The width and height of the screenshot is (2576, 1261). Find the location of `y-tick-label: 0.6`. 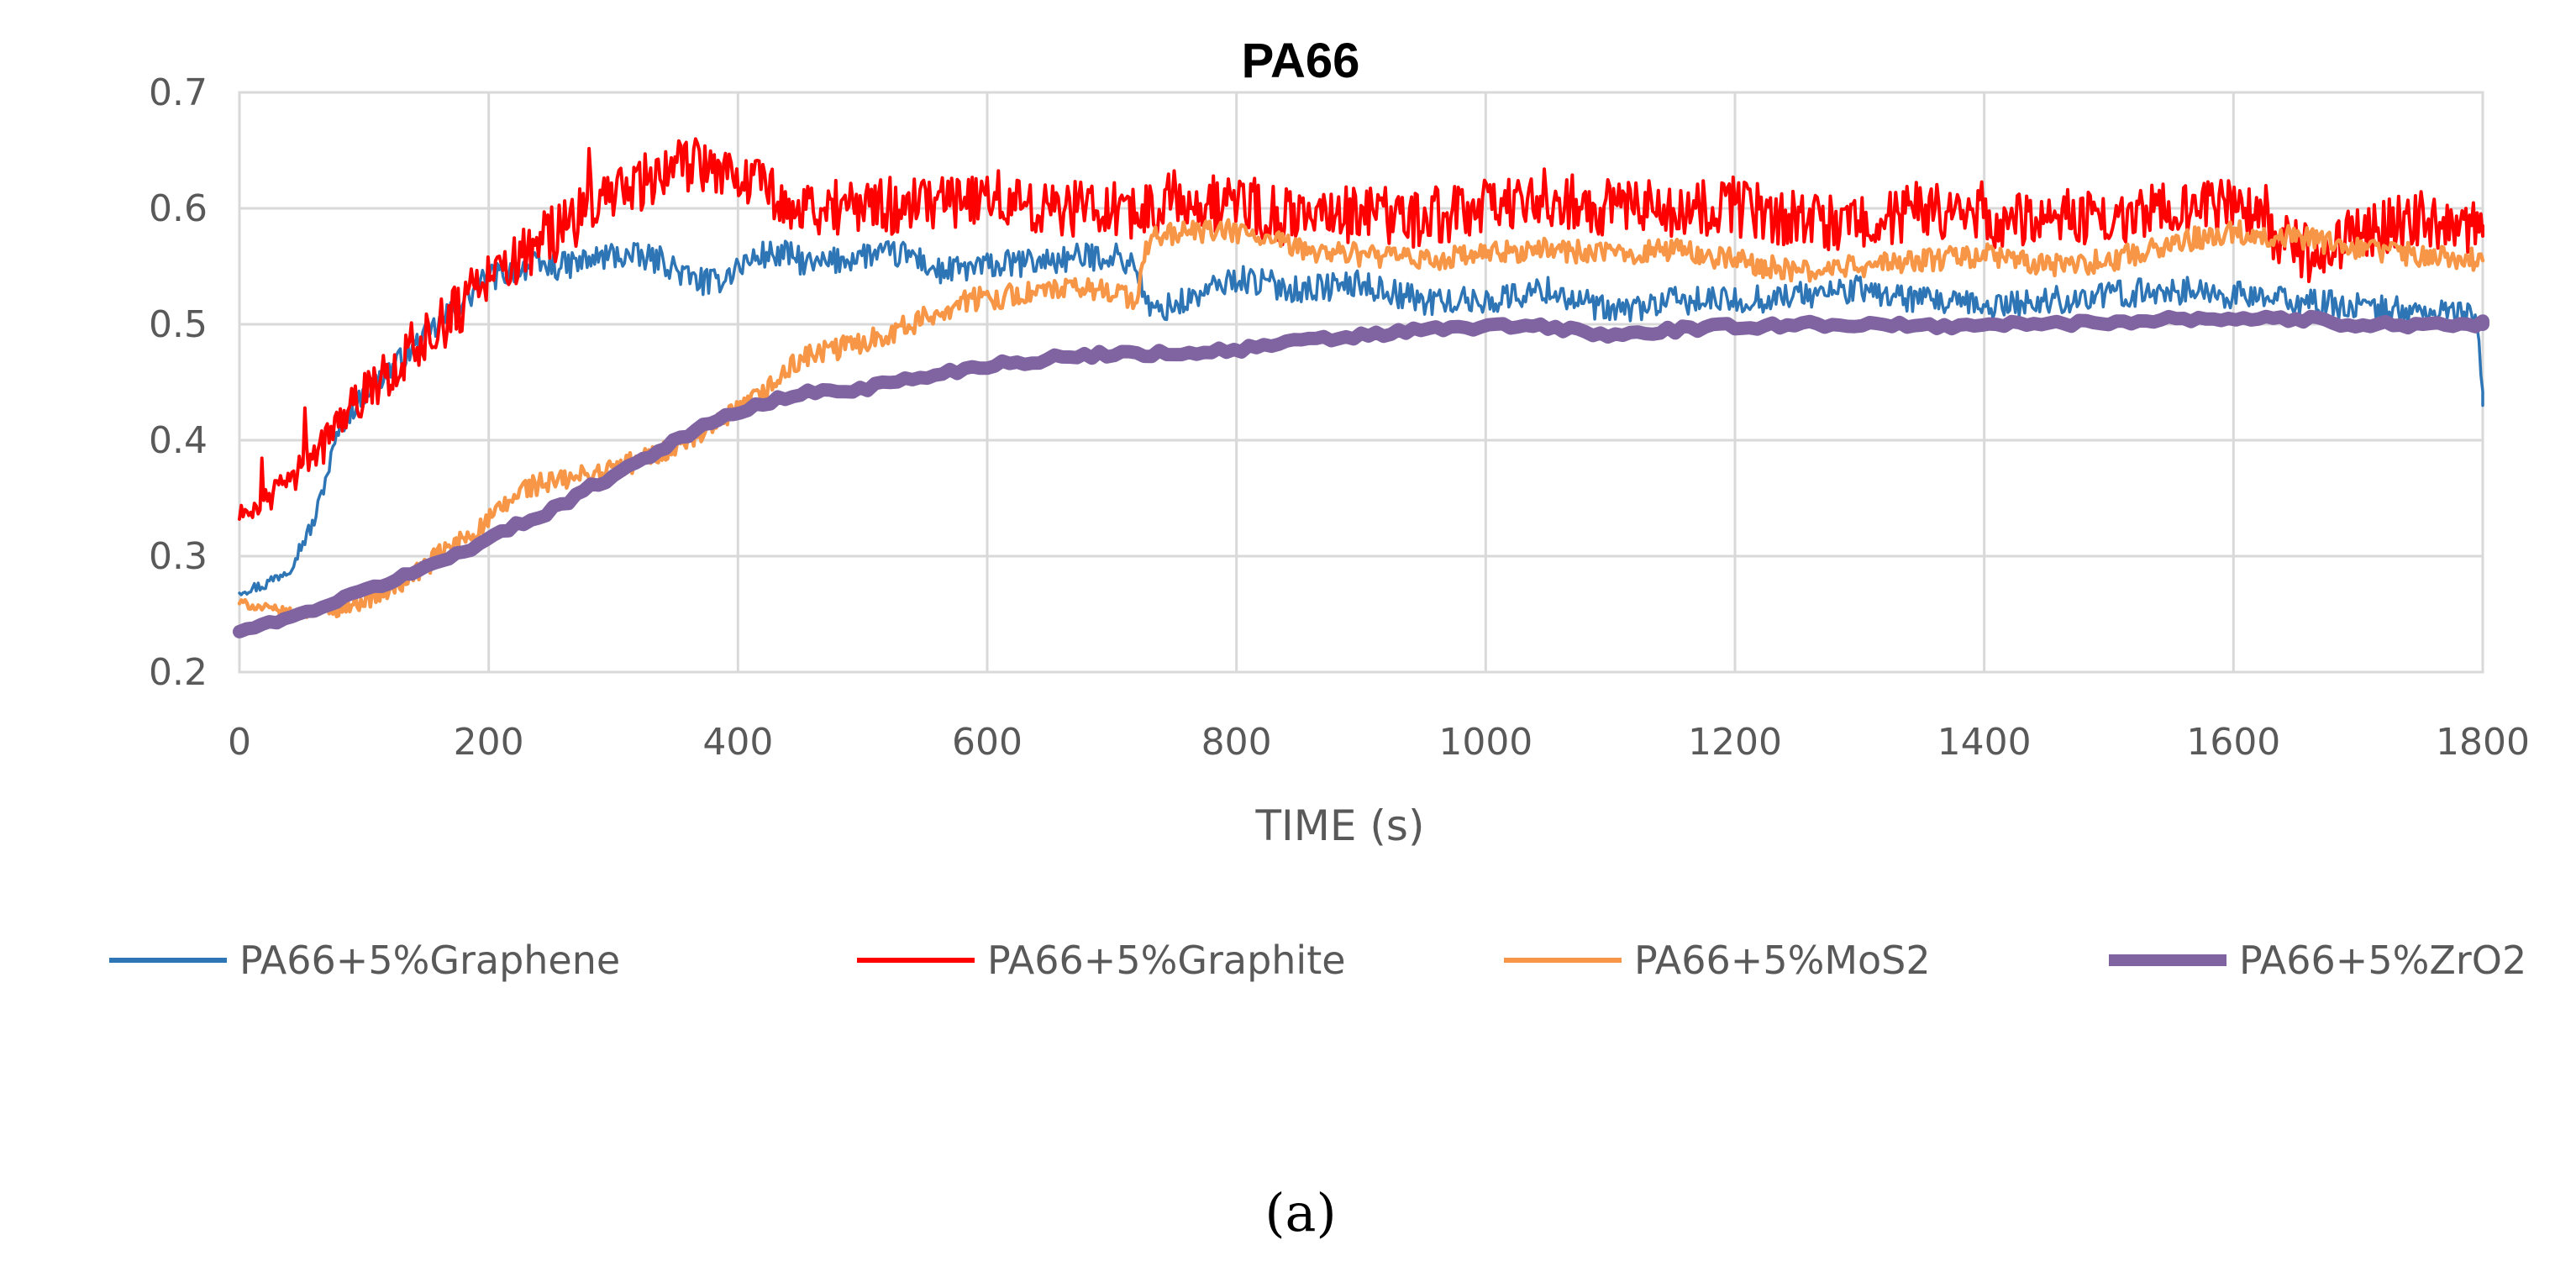

y-tick-label: 0.6 is located at coordinates (178, 208).